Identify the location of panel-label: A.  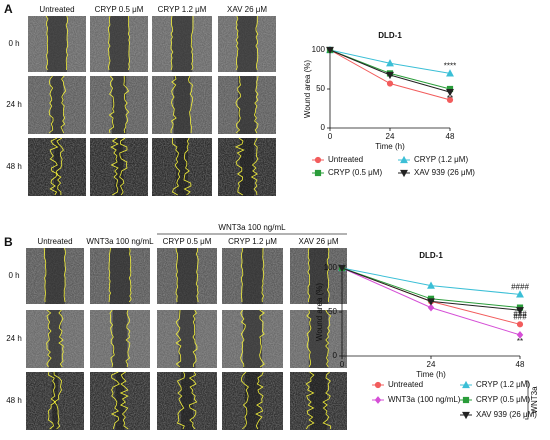
(8, 9).